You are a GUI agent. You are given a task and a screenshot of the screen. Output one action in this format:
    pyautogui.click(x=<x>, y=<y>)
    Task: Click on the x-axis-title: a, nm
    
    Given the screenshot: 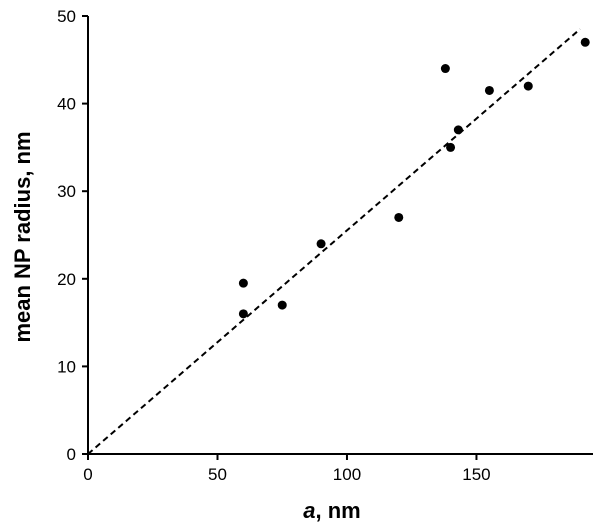 What is the action you would take?
    pyautogui.click(x=331, y=510)
    